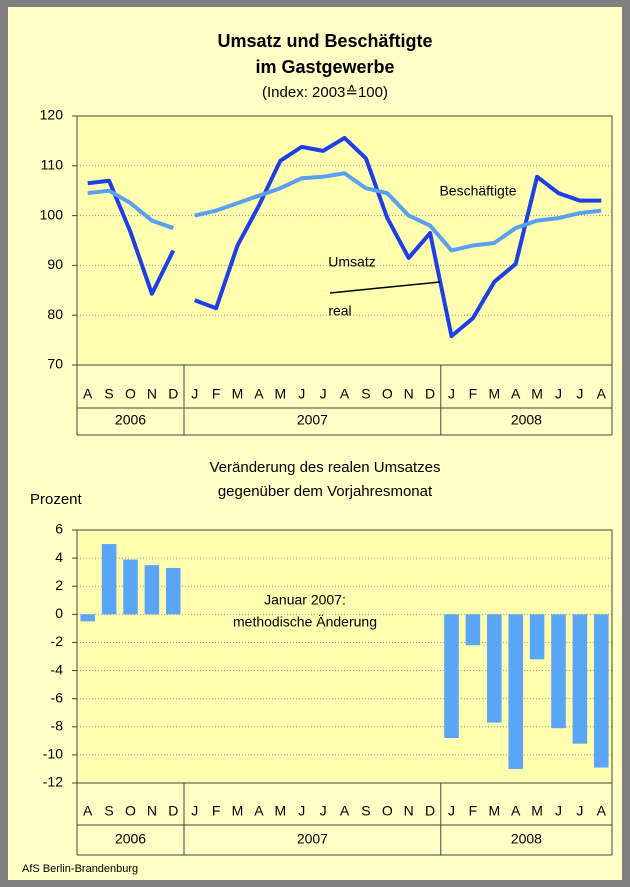 The height and width of the screenshot is (887, 630). Describe the element at coordinates (477, 191) in the screenshot. I see `series-label: Beschäftigte` at that location.